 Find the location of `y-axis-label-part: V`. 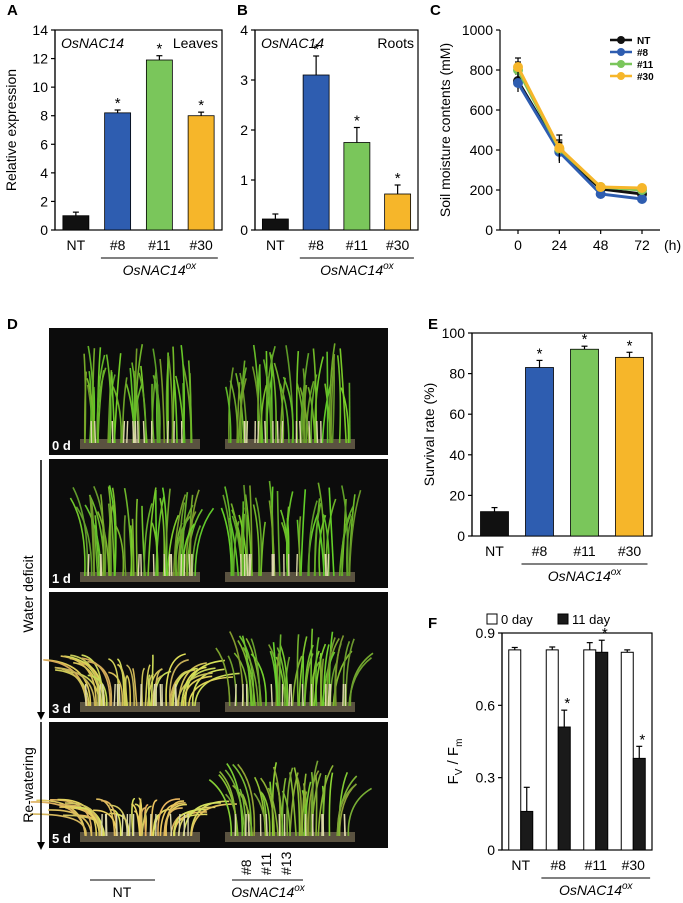

y-axis-label-part: V is located at coordinates (459, 771).